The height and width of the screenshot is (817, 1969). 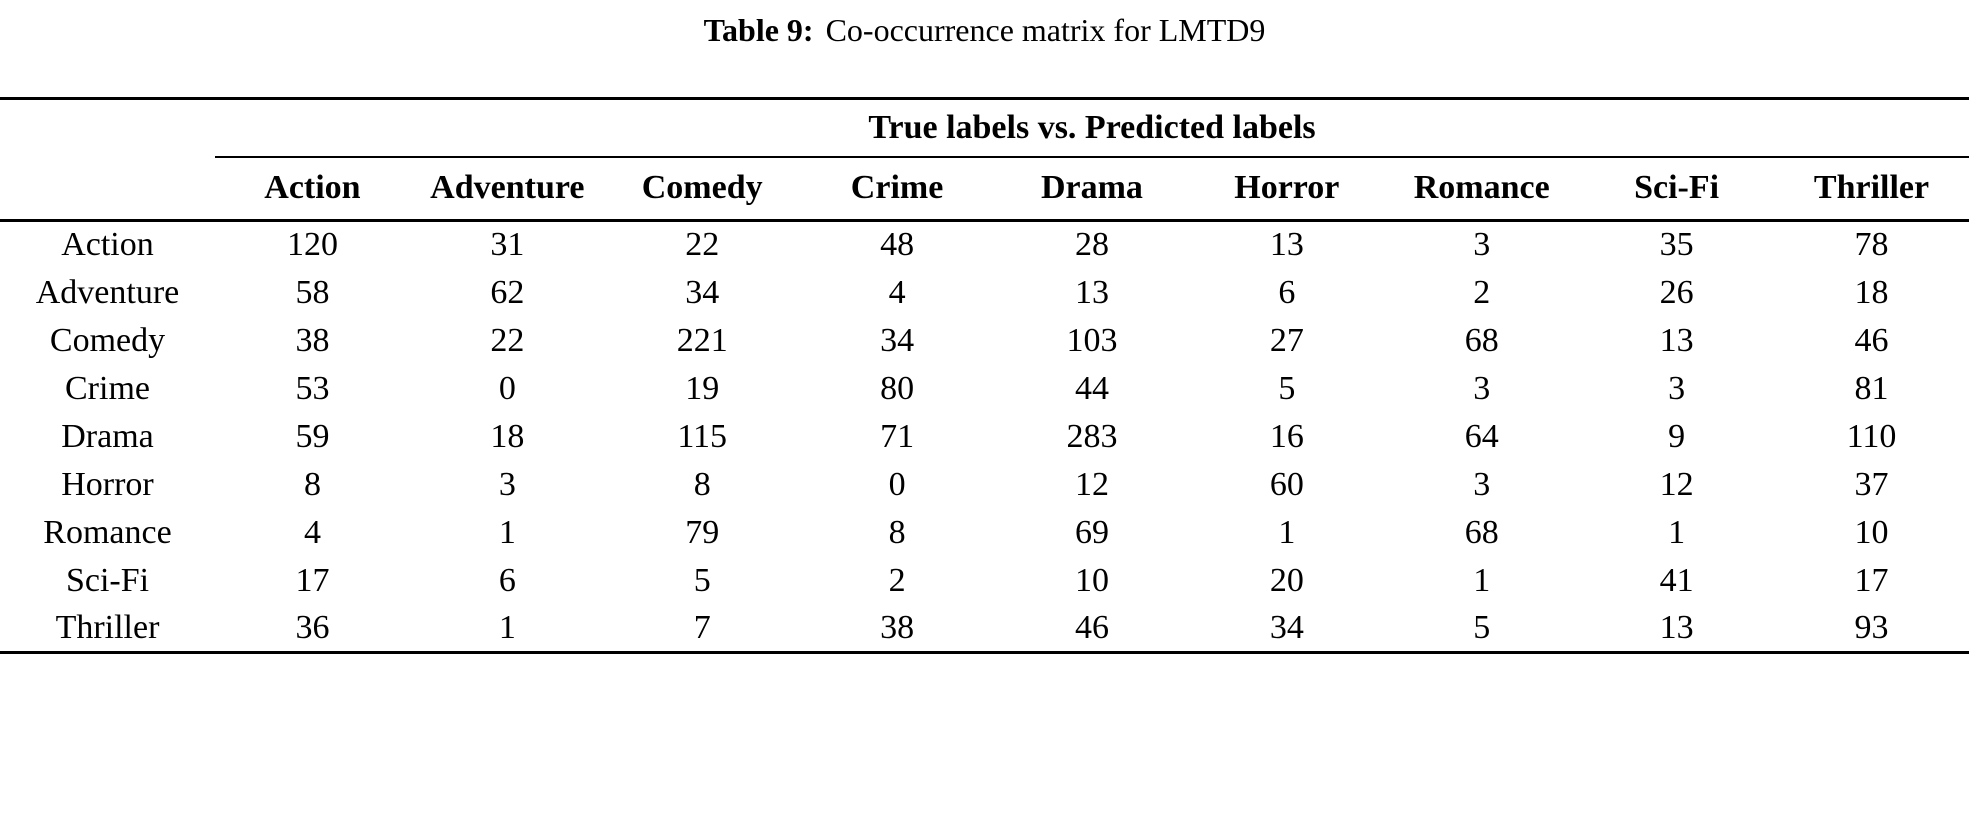 I want to click on column-header: Comedy, so click(x=702, y=189).